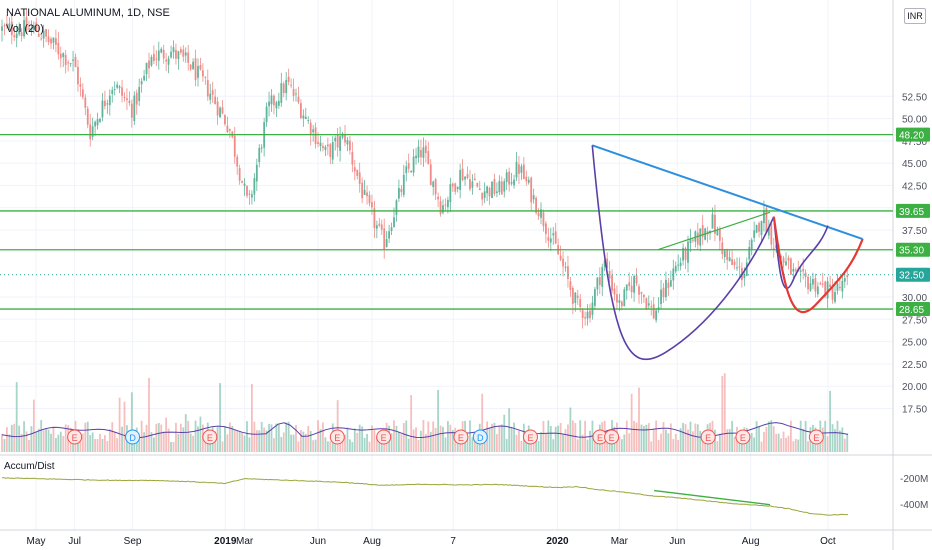  Describe the element at coordinates (914, 410) in the screenshot. I see `y-tick-label: 17.50` at that location.